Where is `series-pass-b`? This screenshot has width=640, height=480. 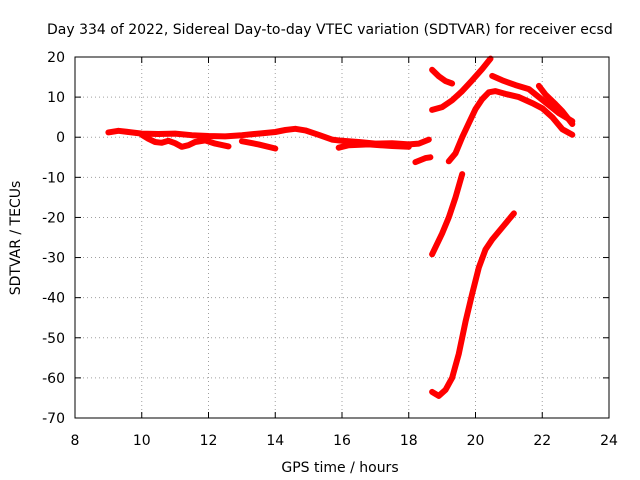 series-pass-b is located at coordinates (185, 140).